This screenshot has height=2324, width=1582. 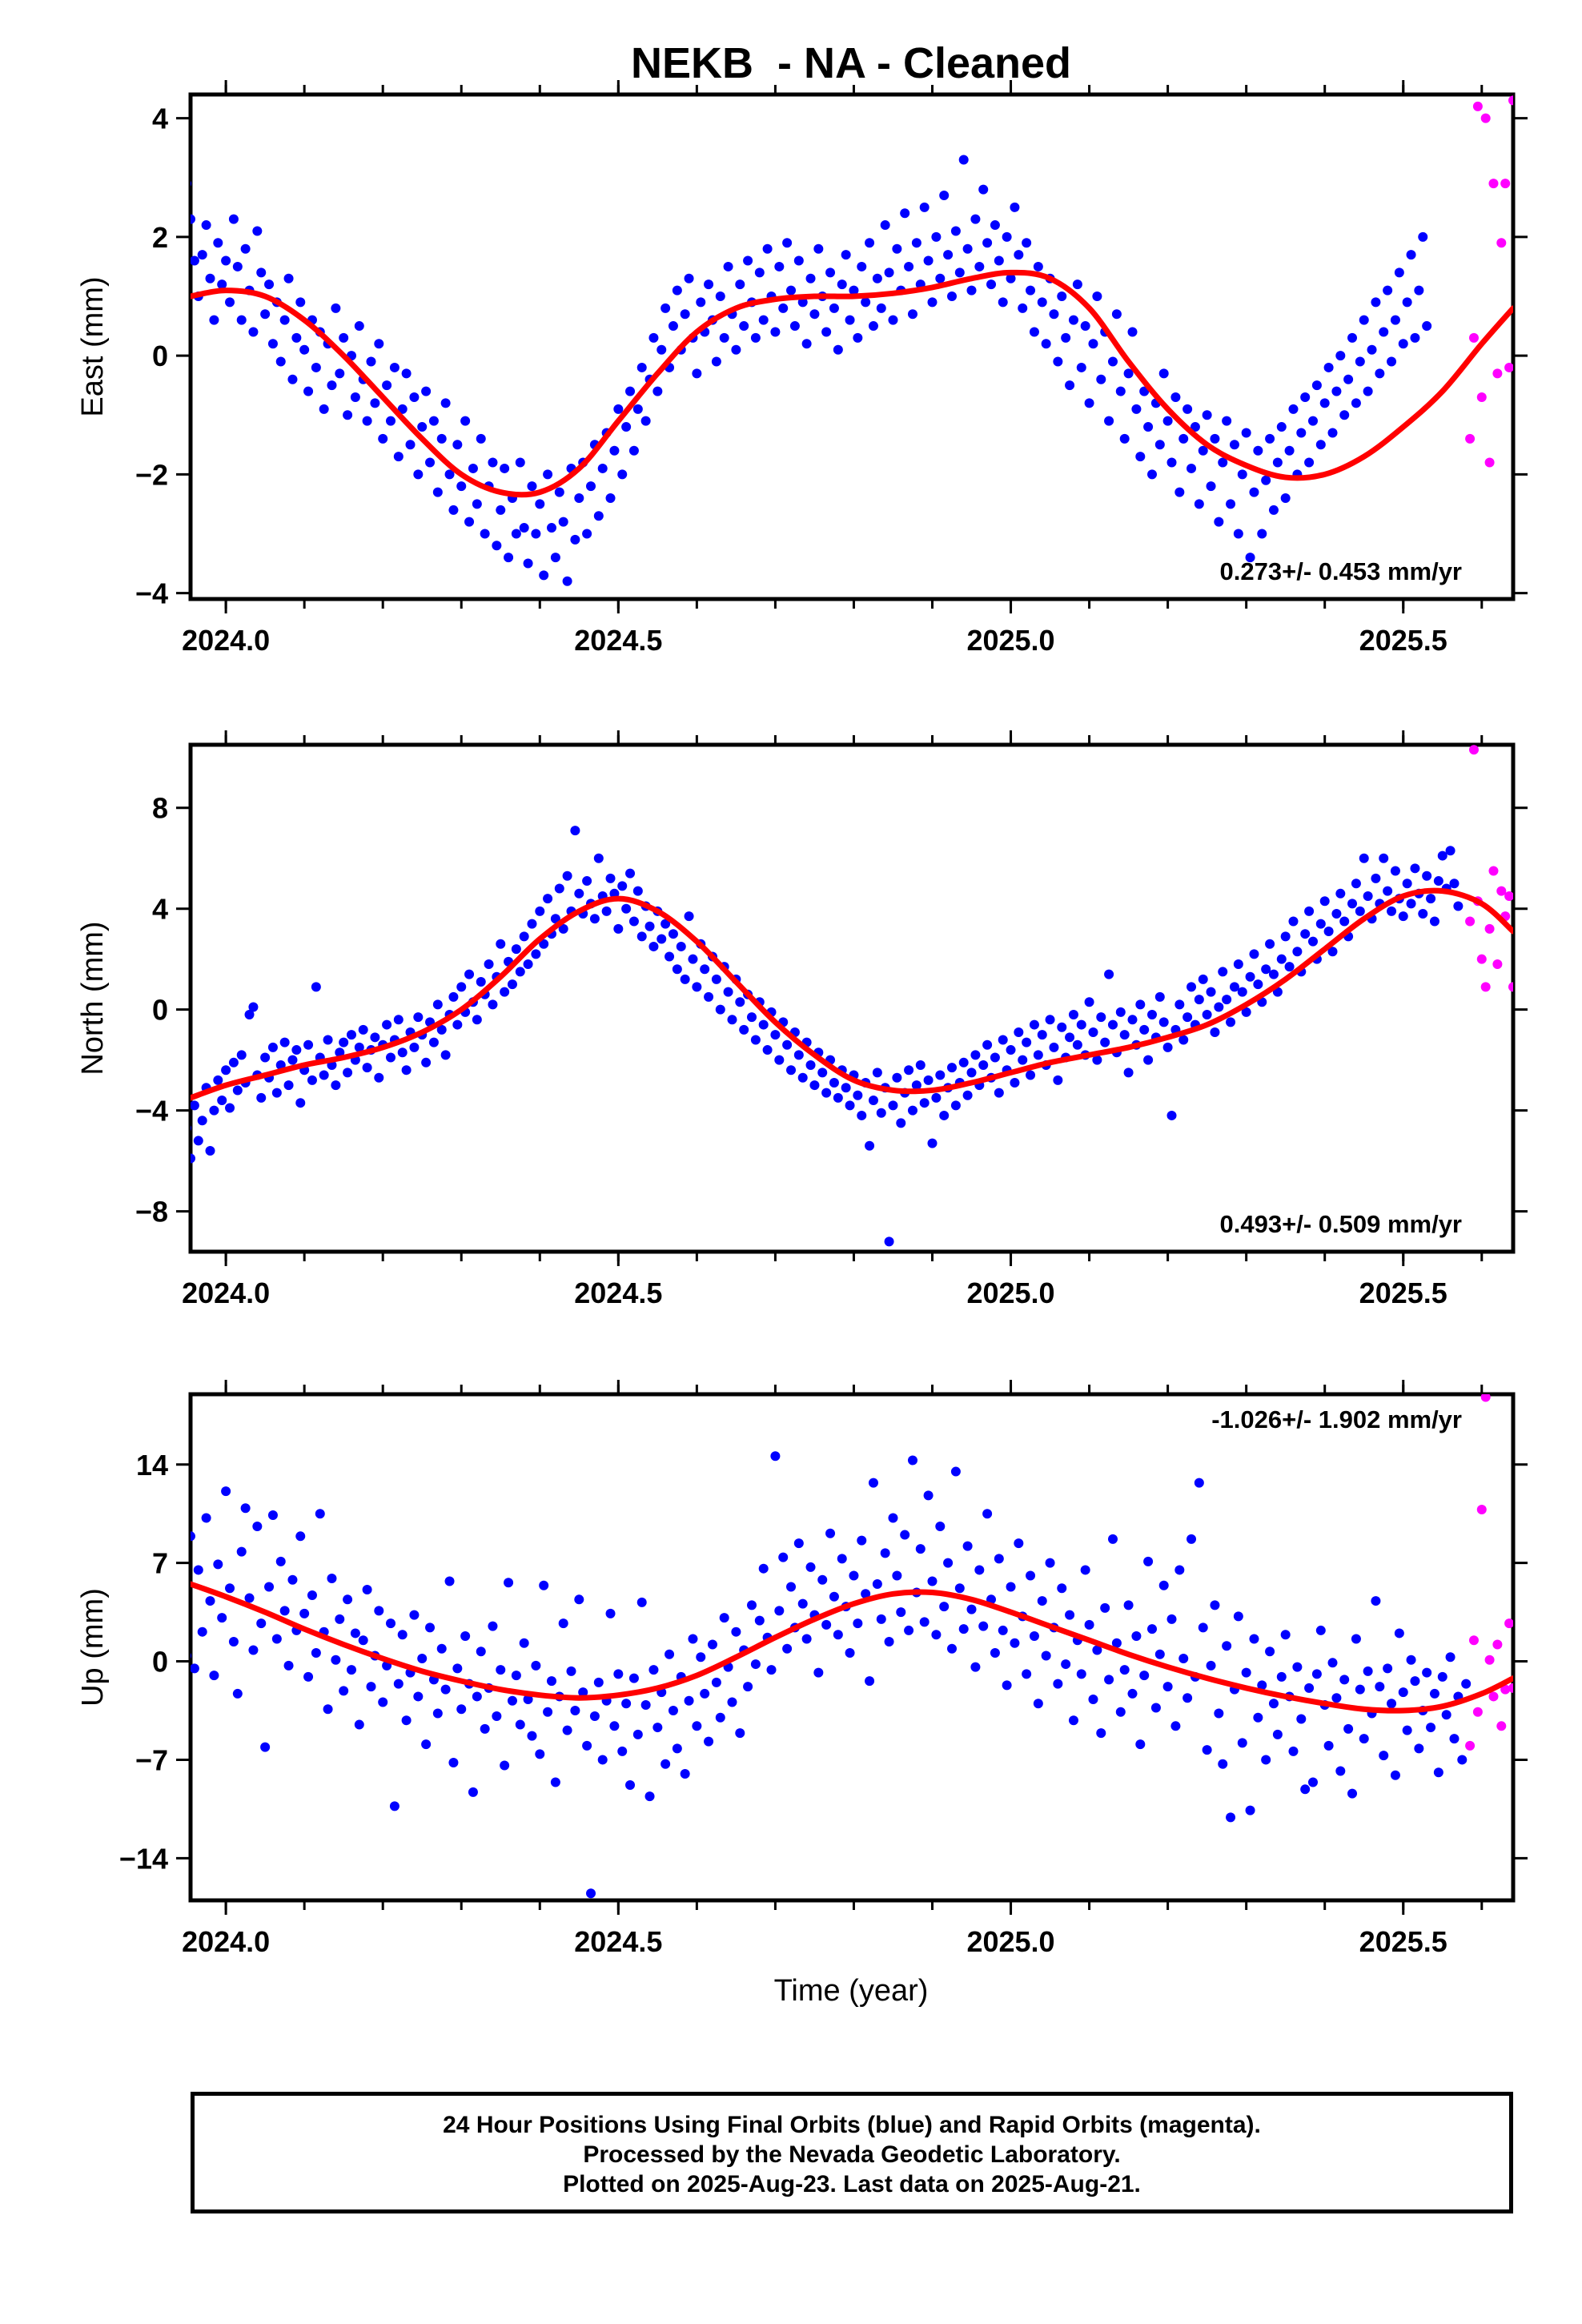 I want to click on east-rate-label: 0.273+/- 0.453 mm/yr, so click(x=1341, y=571).